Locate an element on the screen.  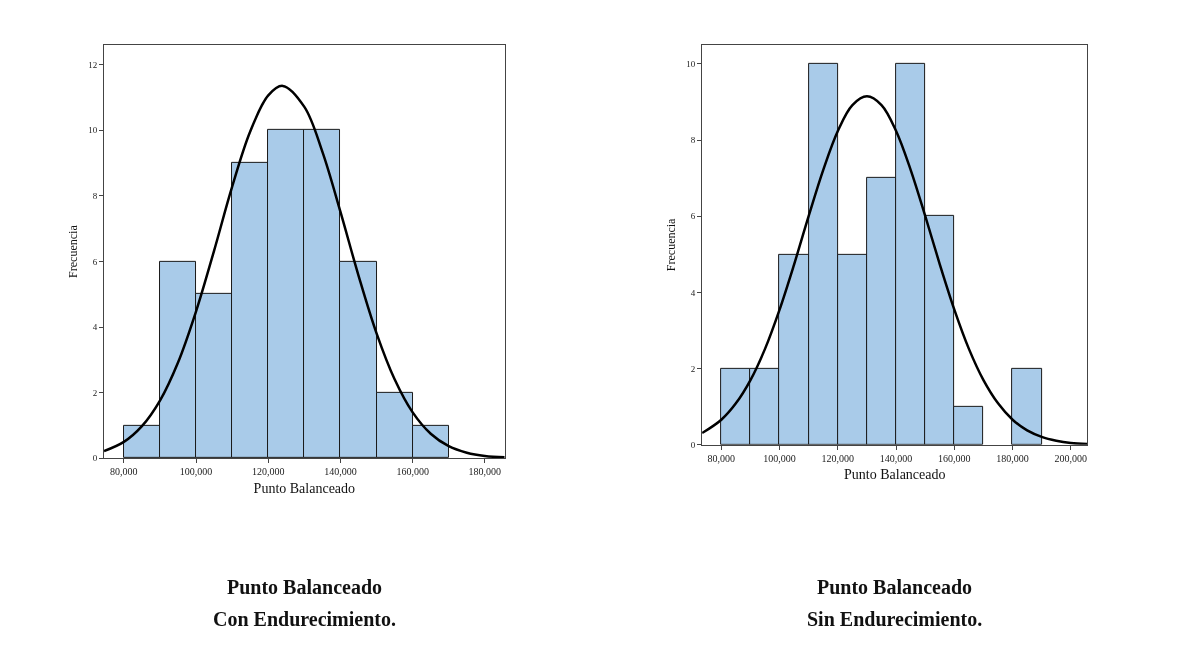
x-tick-label: 200,000 is located at coordinates (1071, 458).